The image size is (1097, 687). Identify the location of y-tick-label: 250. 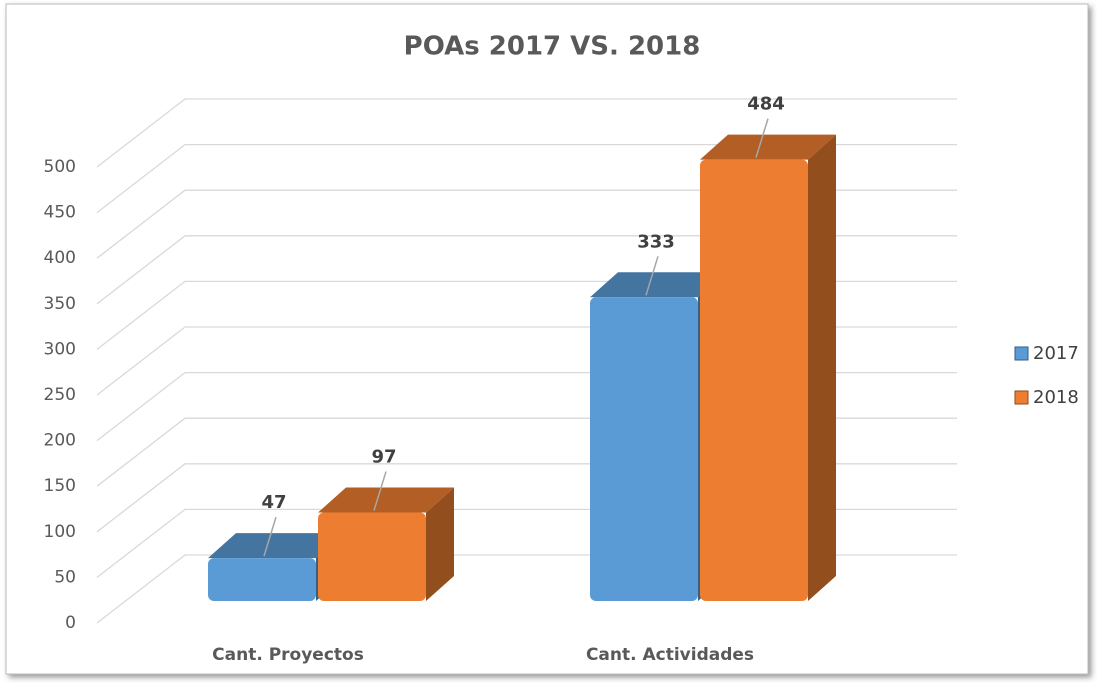
(60, 395).